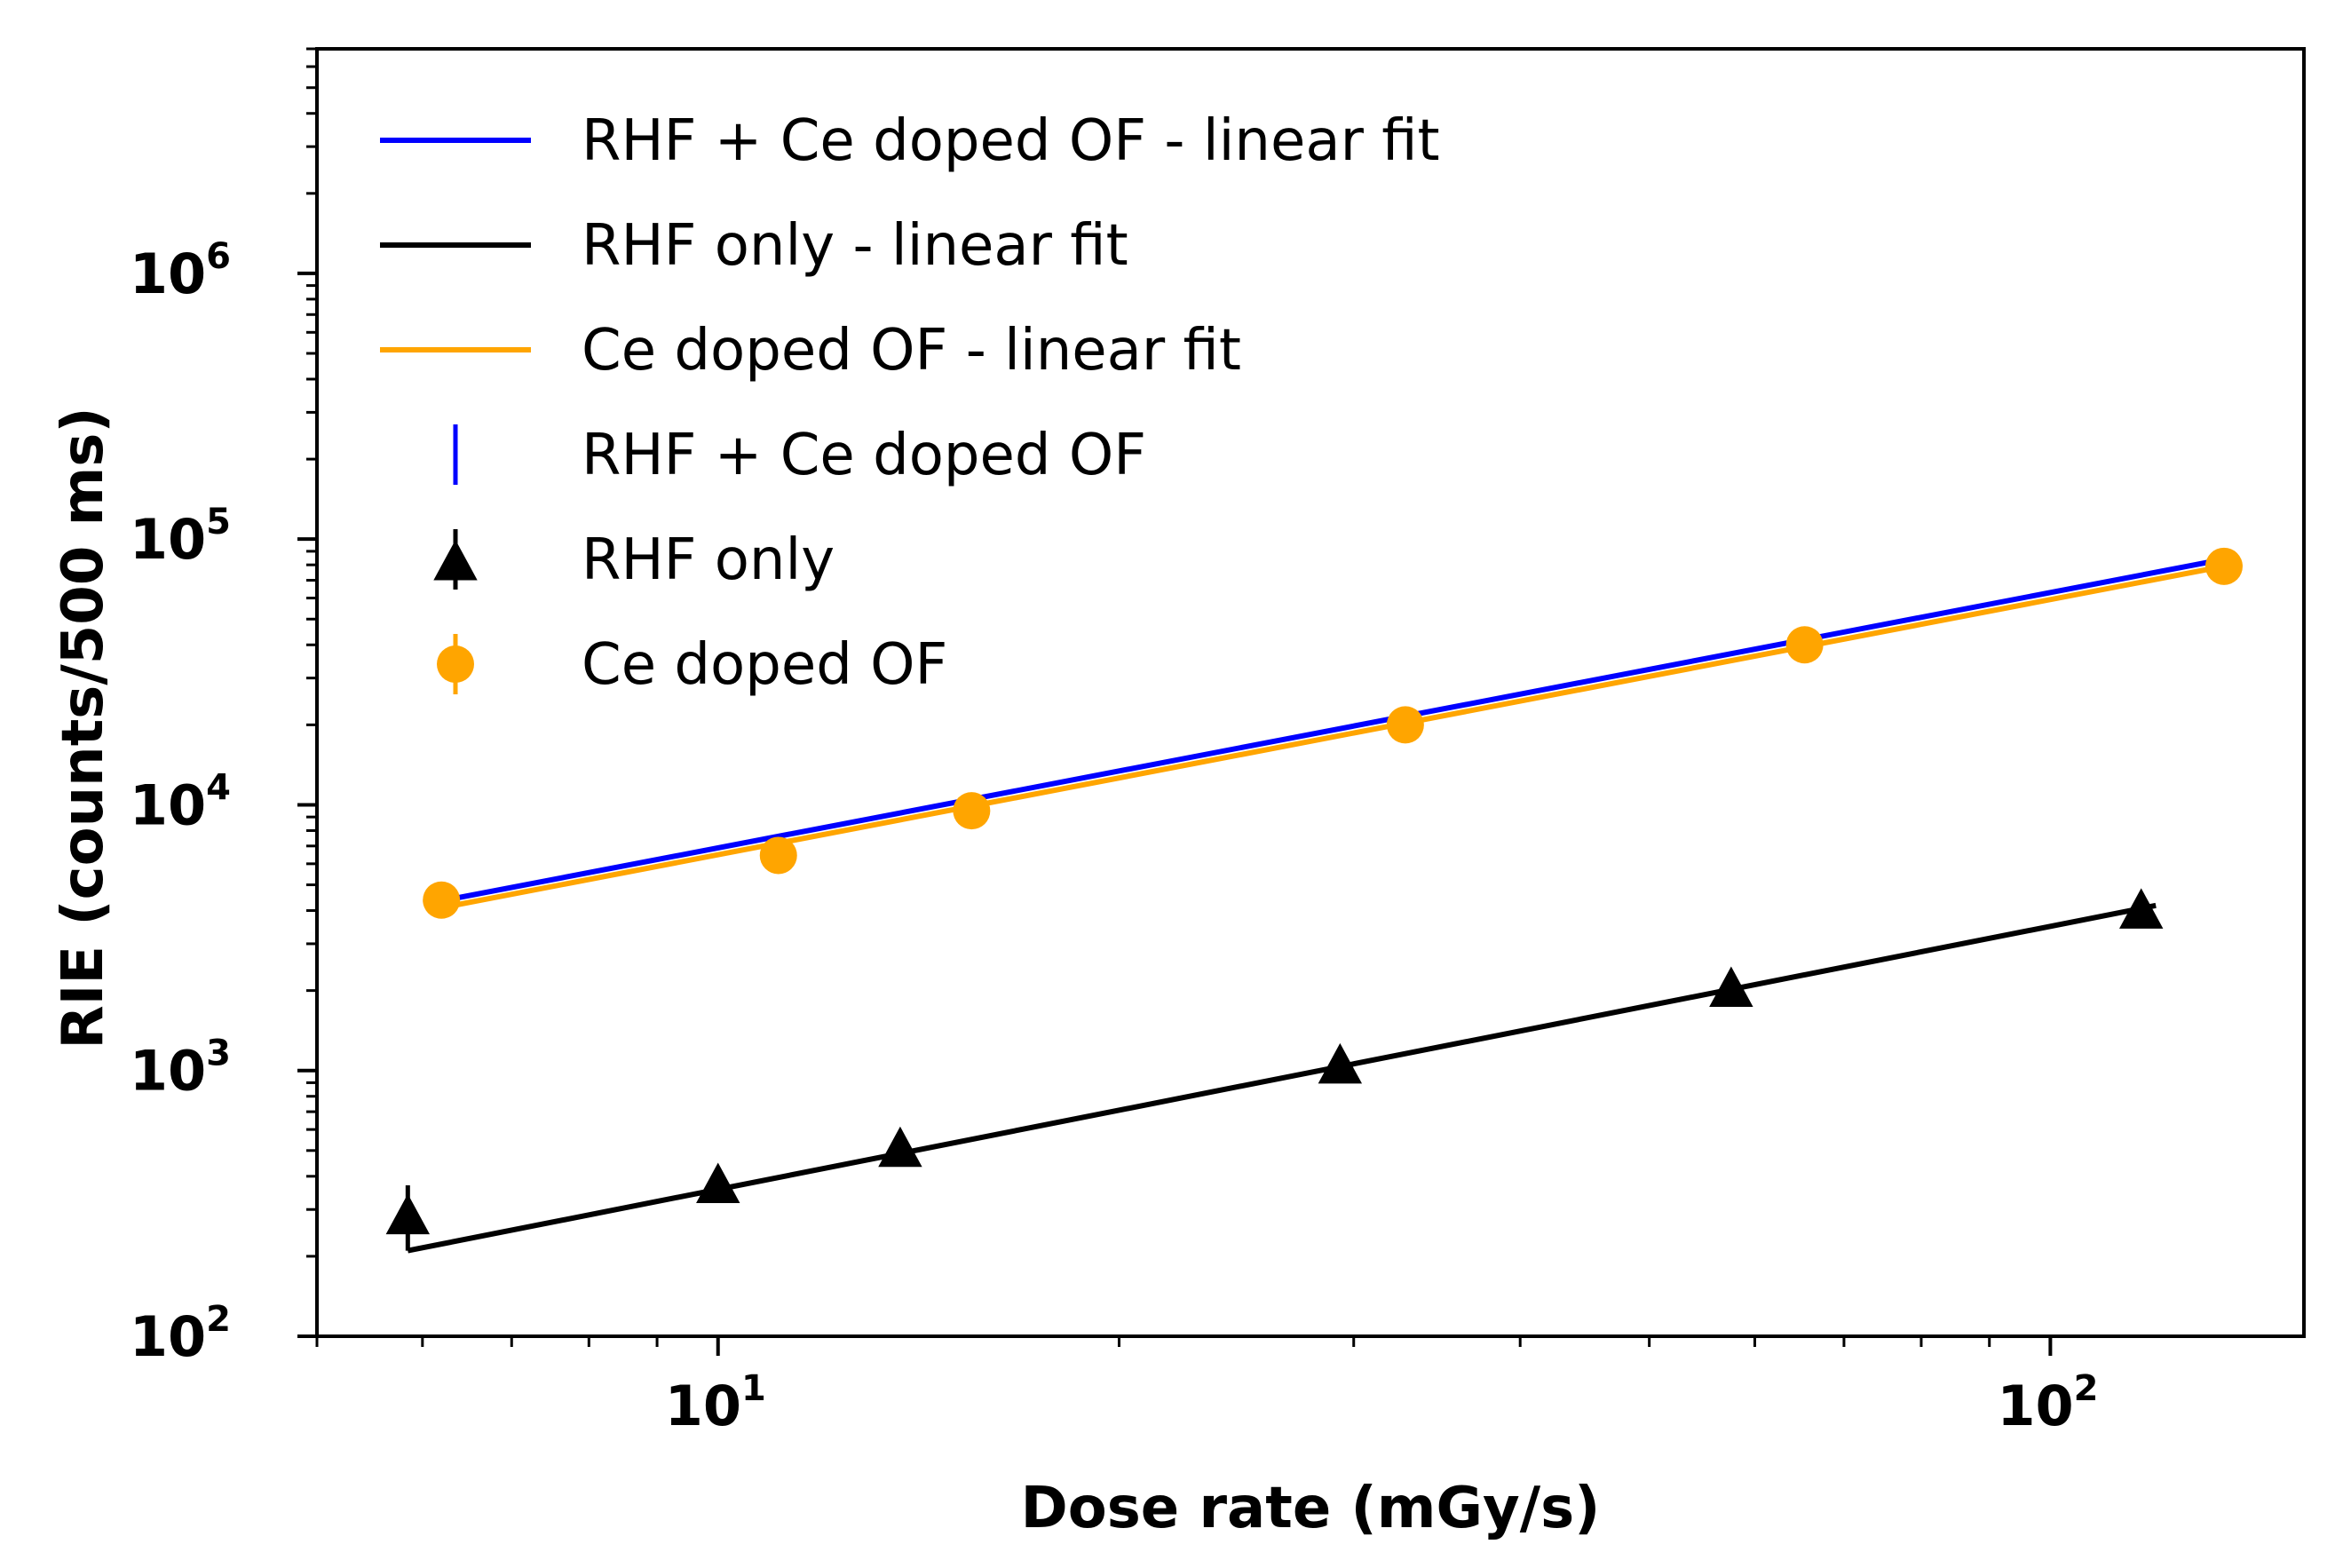  I want to click on legend-label: Ce doped OF - linear fit, so click(911, 351).